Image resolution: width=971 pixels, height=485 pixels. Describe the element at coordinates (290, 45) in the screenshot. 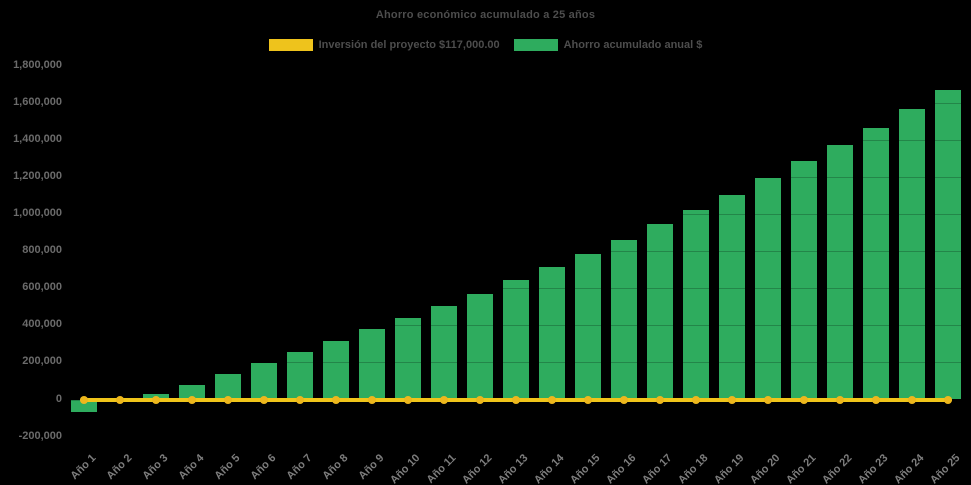

I see `legend-swatch-investment` at that location.